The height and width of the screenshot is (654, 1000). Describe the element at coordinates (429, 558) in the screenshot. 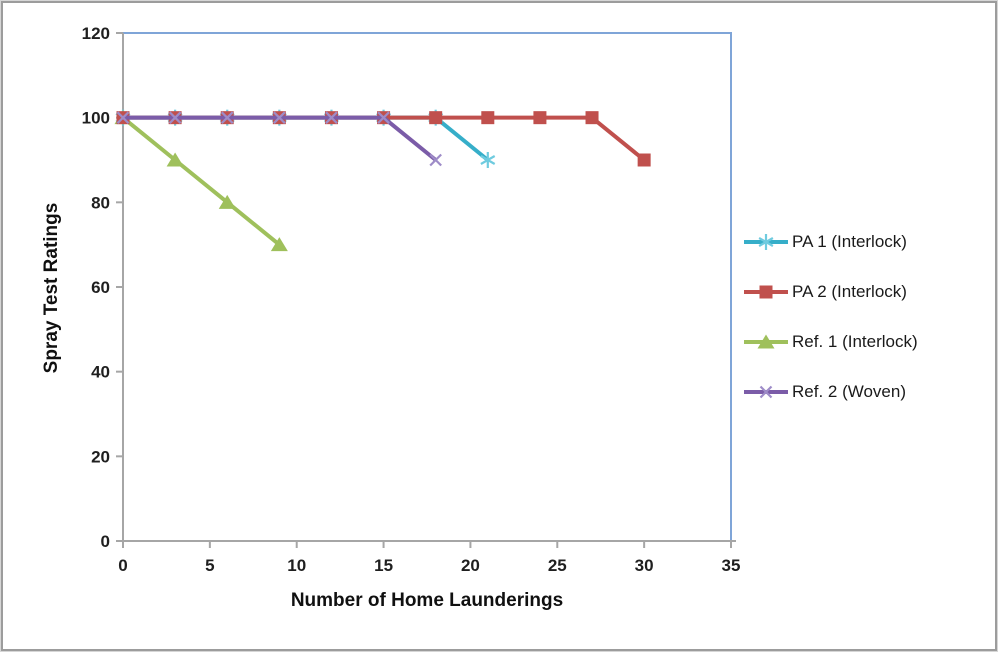

I see `x-axis: 0 5 10 15 20 25 30 35` at that location.